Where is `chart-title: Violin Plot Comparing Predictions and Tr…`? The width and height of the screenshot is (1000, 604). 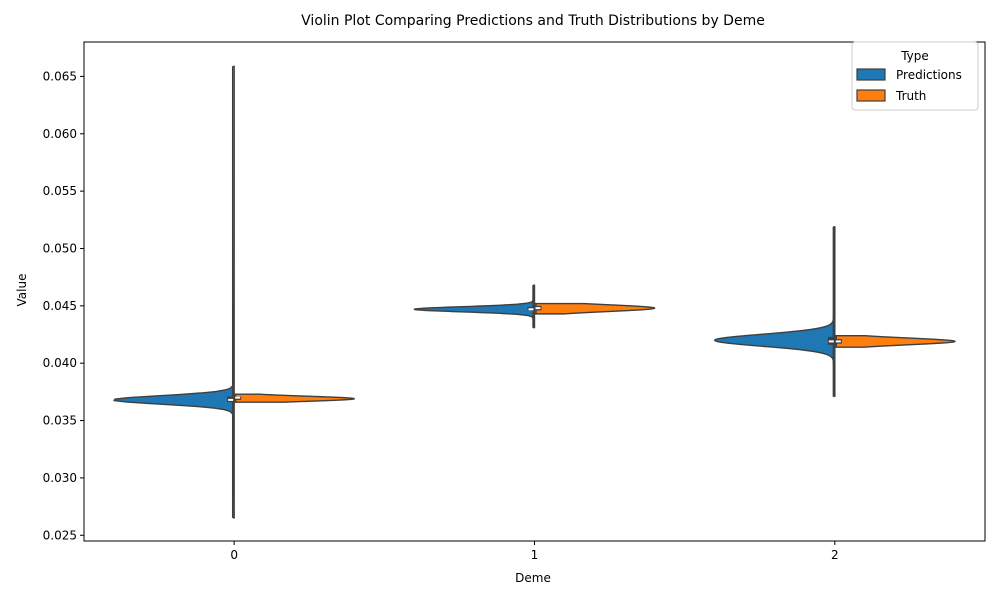 chart-title: Violin Plot Comparing Predictions and Tr… is located at coordinates (533, 21).